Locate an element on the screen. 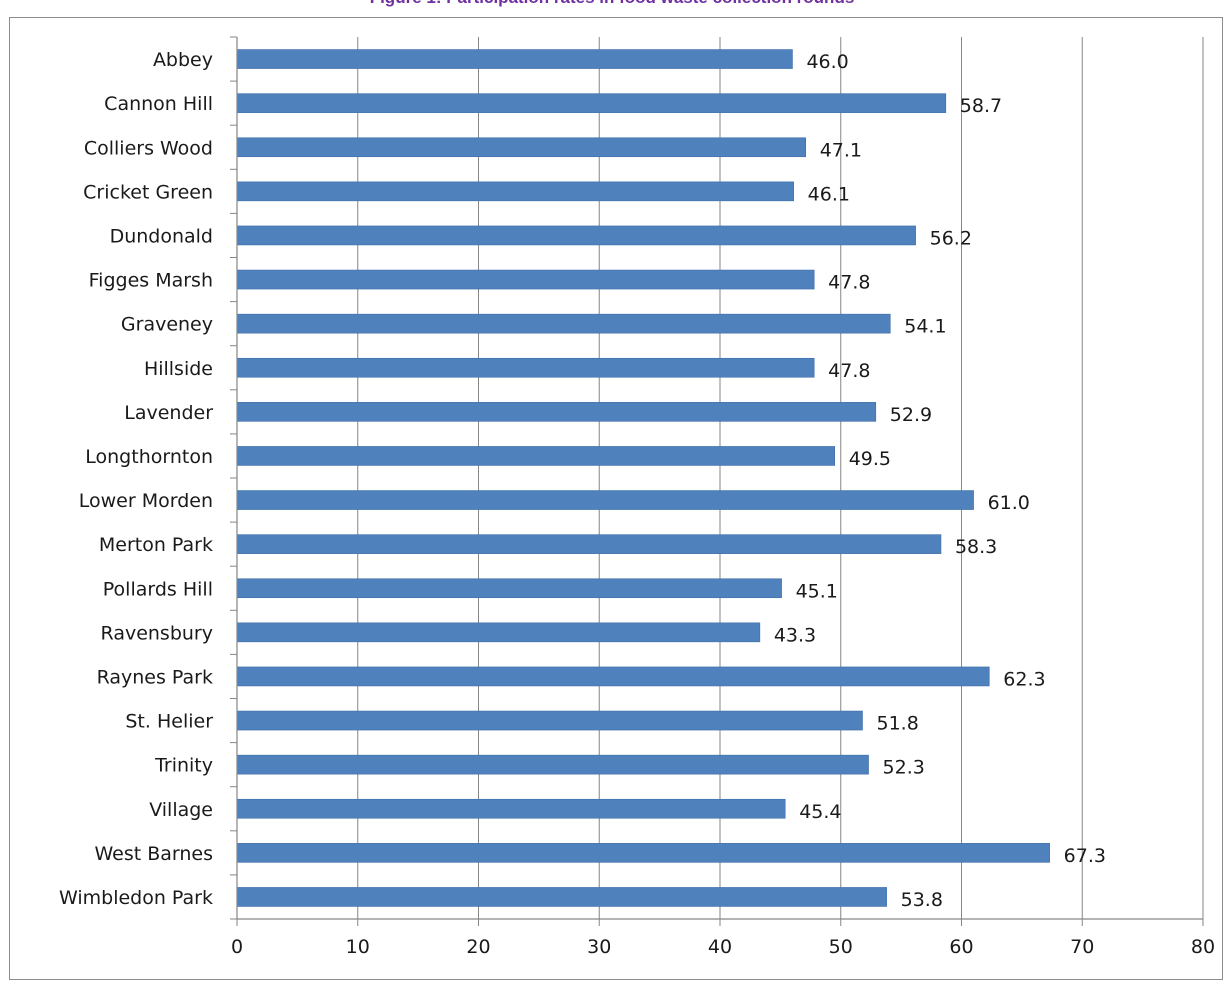  data-label: 61.0 is located at coordinates (1009, 503).